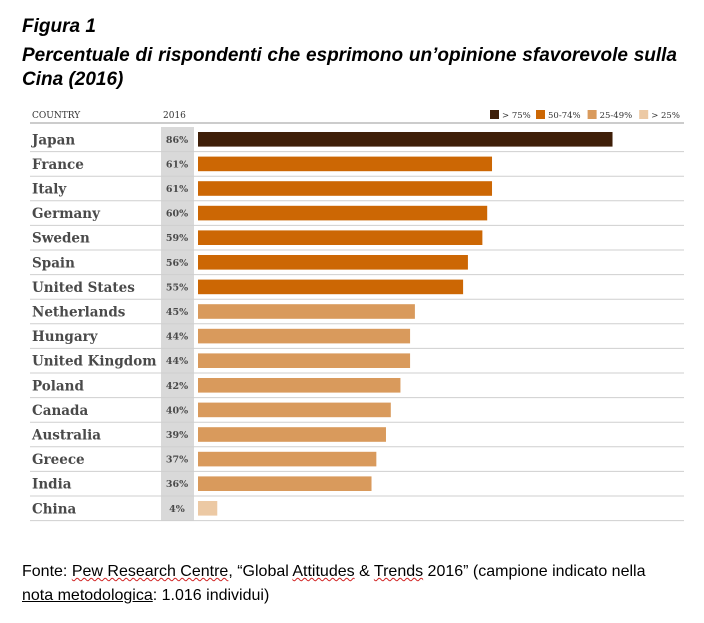 The height and width of the screenshot is (623, 704). What do you see at coordinates (534, 571) in the screenshot?
I see `source-text-3: 2016” (campione indicato nella` at bounding box center [534, 571].